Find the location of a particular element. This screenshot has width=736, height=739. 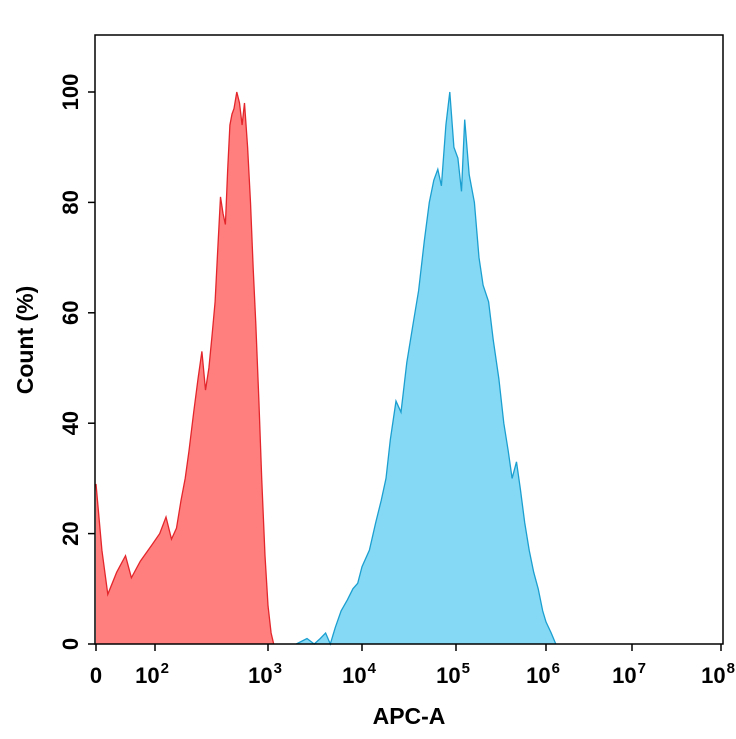

x-tick-label-7: 10⁸ is located at coordinates (718, 674).